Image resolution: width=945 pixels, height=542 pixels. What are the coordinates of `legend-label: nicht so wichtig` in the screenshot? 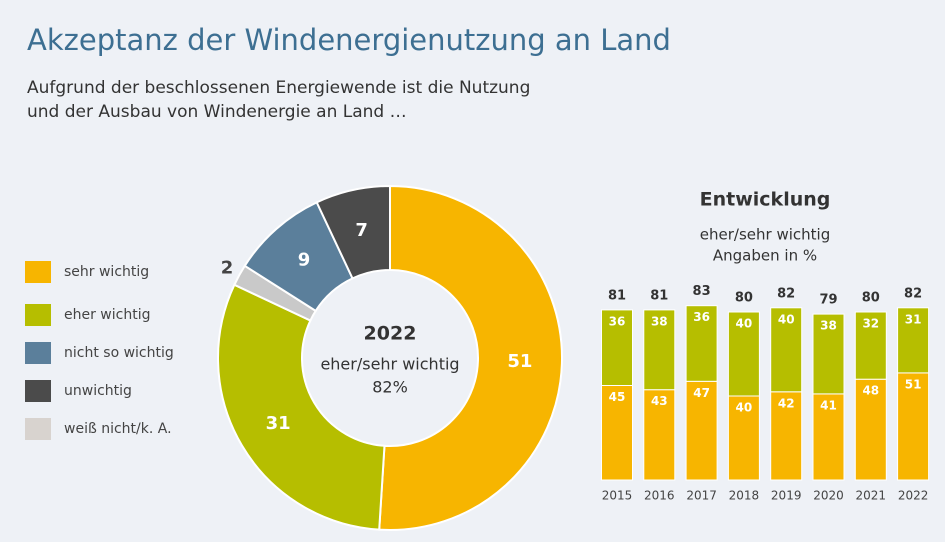 It's located at (119, 353).